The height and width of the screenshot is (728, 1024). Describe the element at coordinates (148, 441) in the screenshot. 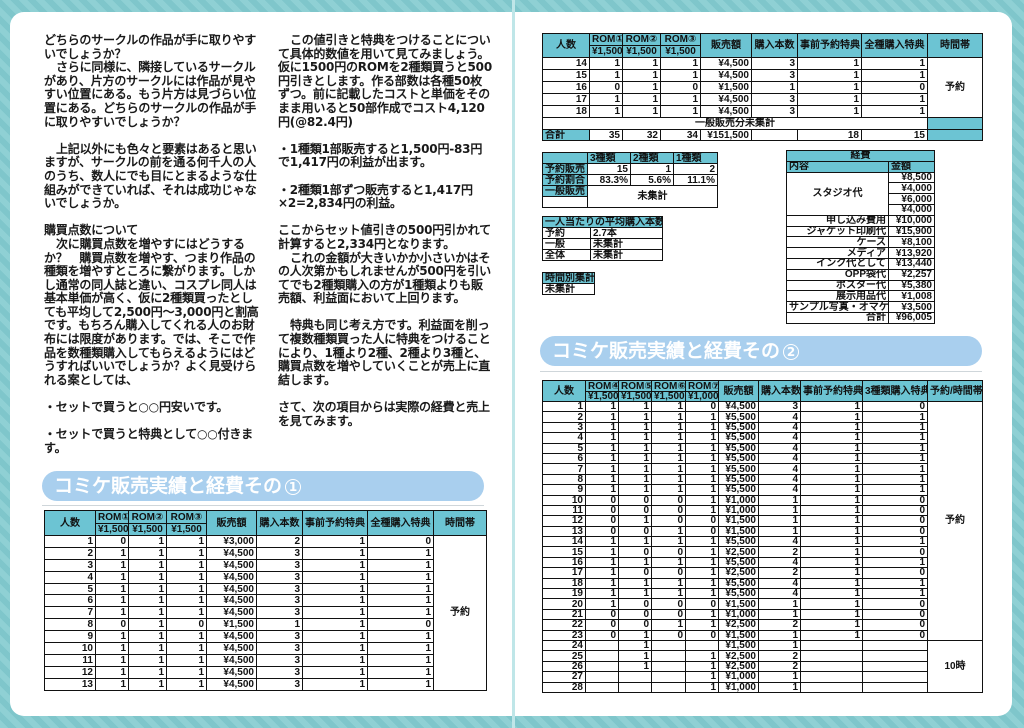

I see `paragraph: ・セットで買うと特典として○○付きます。` at that location.